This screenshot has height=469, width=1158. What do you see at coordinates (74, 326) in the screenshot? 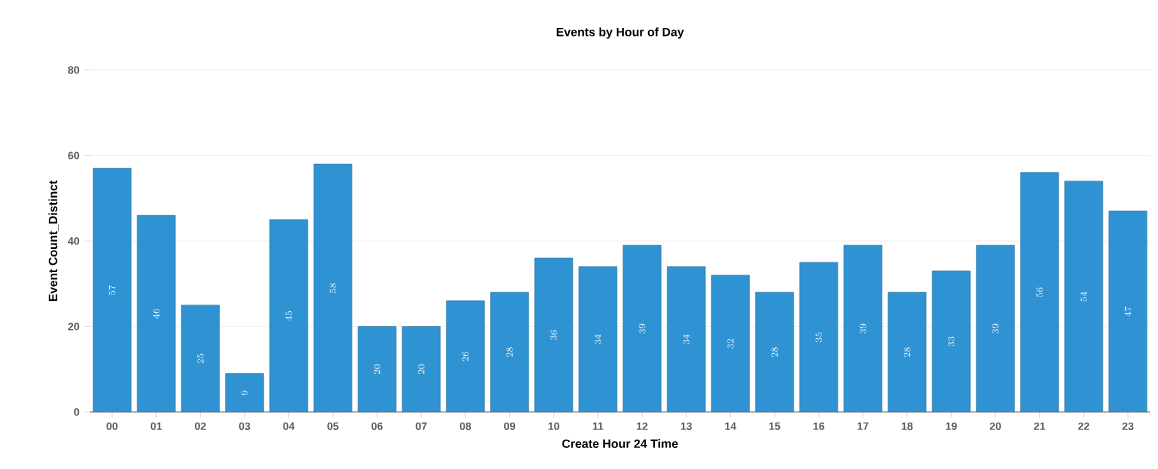
I see `y-tick-label: 20` at bounding box center [74, 326].